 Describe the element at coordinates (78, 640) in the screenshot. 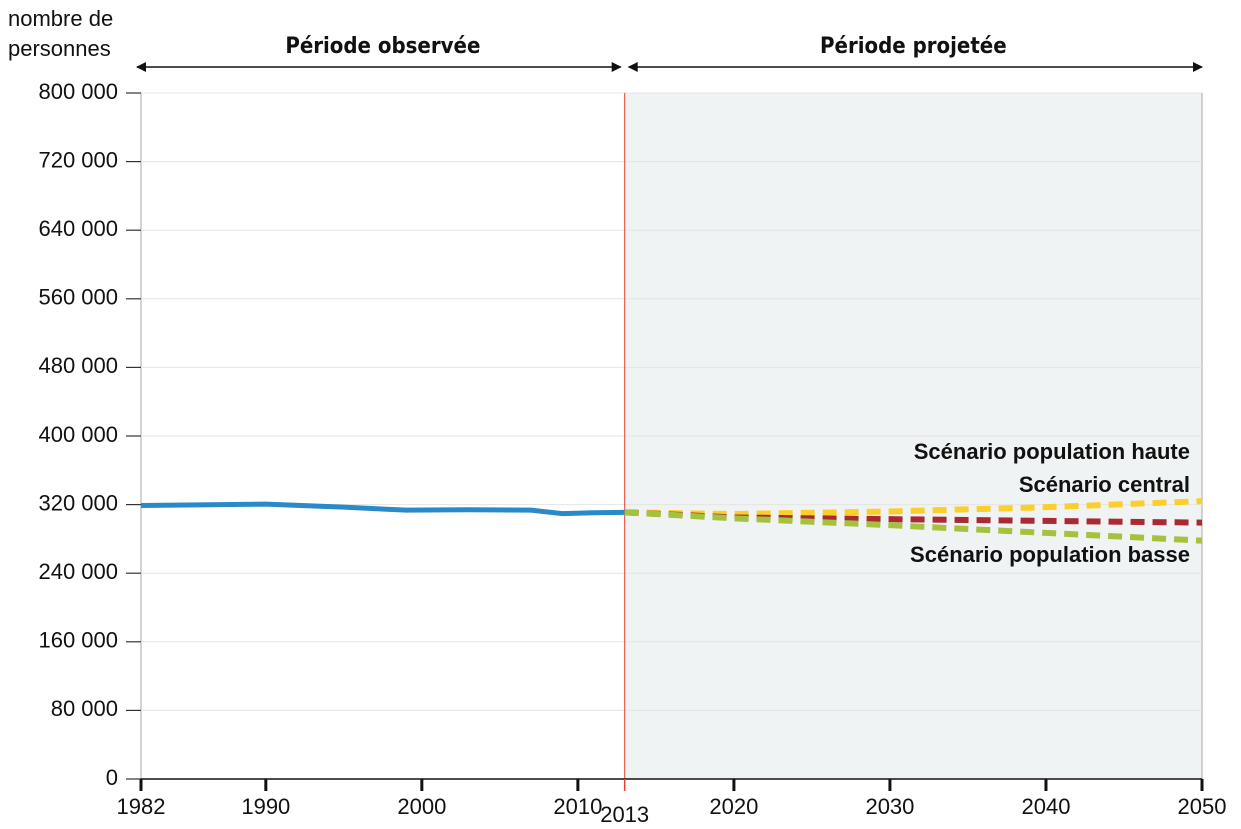

I see `y-tick-label: 160 000` at that location.